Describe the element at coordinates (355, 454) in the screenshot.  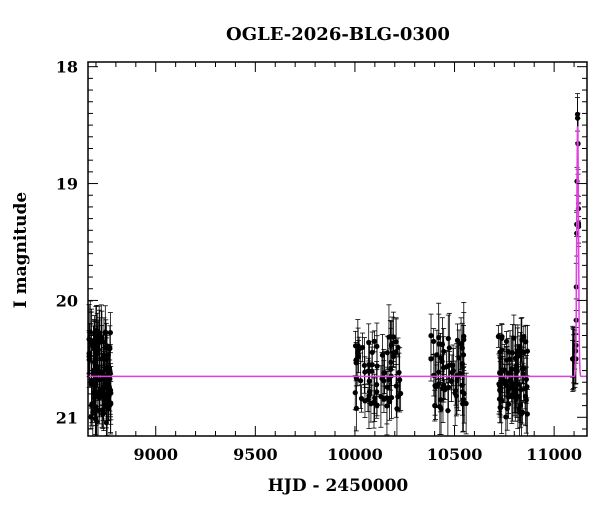
I see `x-tick-label: 10000` at that location.